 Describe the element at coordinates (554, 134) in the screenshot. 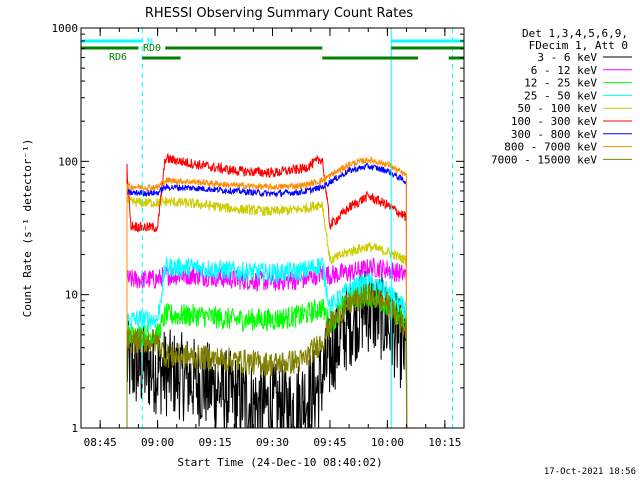

I see `legend-entry-label-6: 300 - 800 keV` at that location.